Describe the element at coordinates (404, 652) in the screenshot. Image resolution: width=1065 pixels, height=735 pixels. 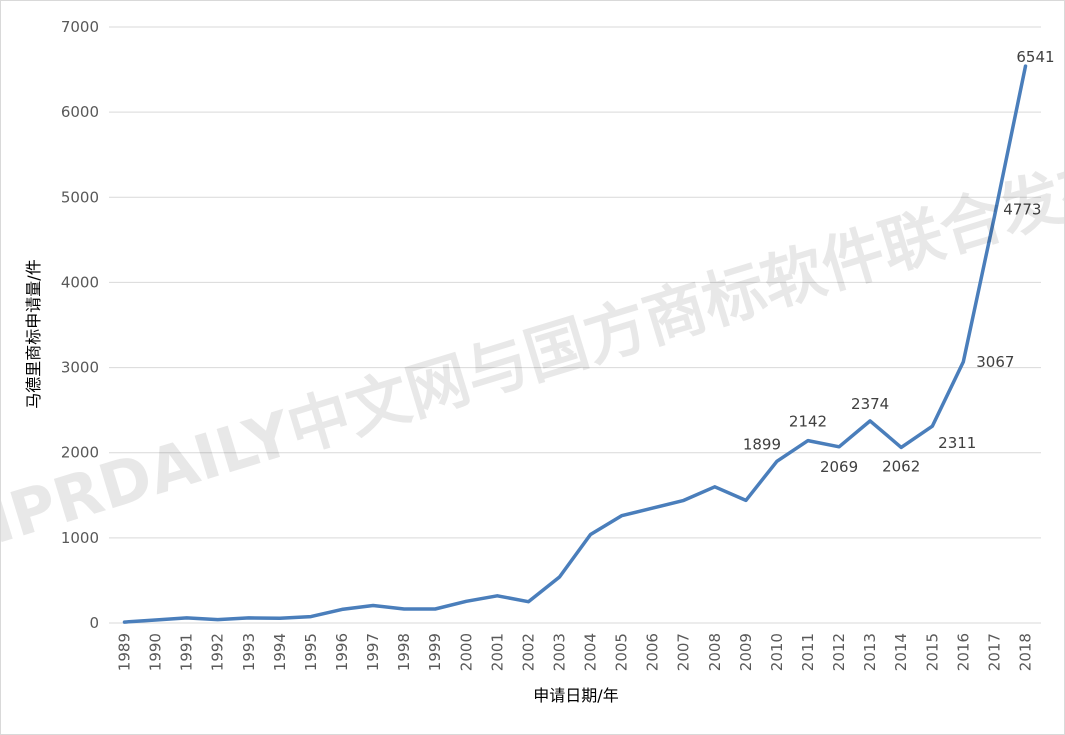
I see `x-tick-label: 1998` at that location.